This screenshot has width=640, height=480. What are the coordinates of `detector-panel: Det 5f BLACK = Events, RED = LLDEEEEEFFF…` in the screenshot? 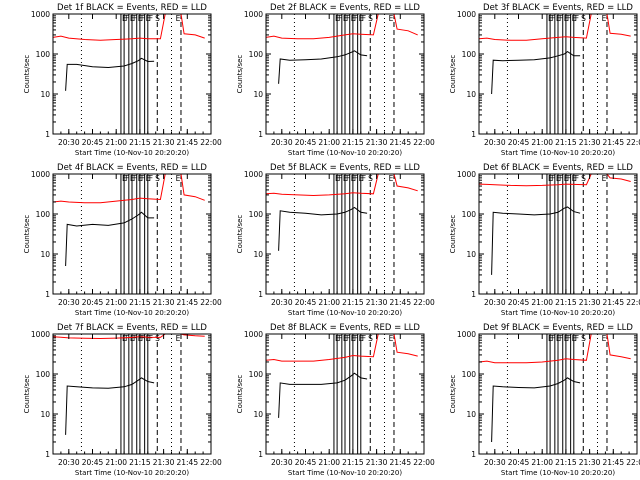 It's located at (335, 240).